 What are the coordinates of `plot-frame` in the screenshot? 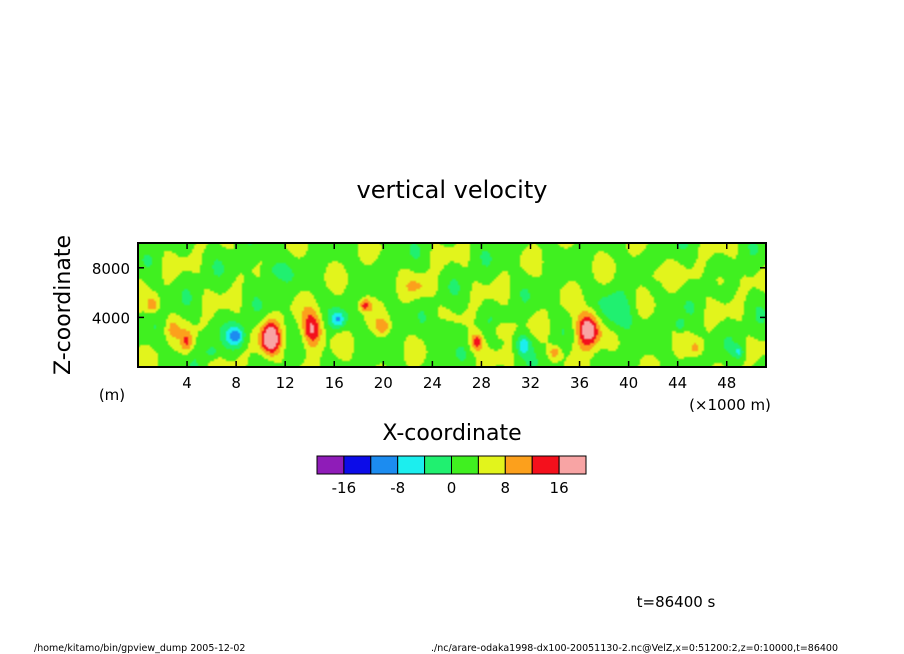 It's located at (452, 305).